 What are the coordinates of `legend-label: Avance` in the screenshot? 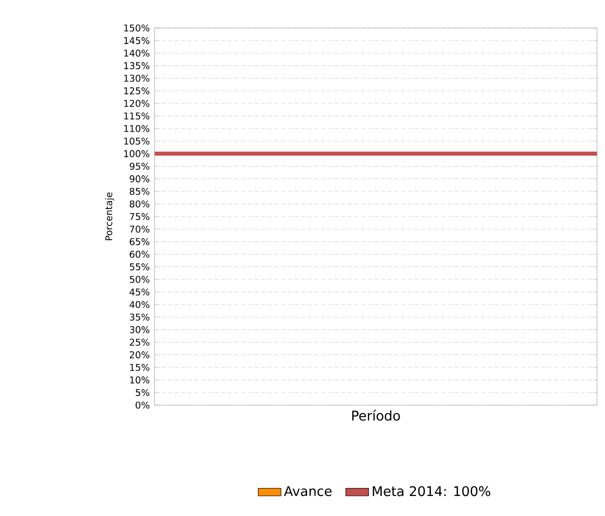 It's located at (308, 491).